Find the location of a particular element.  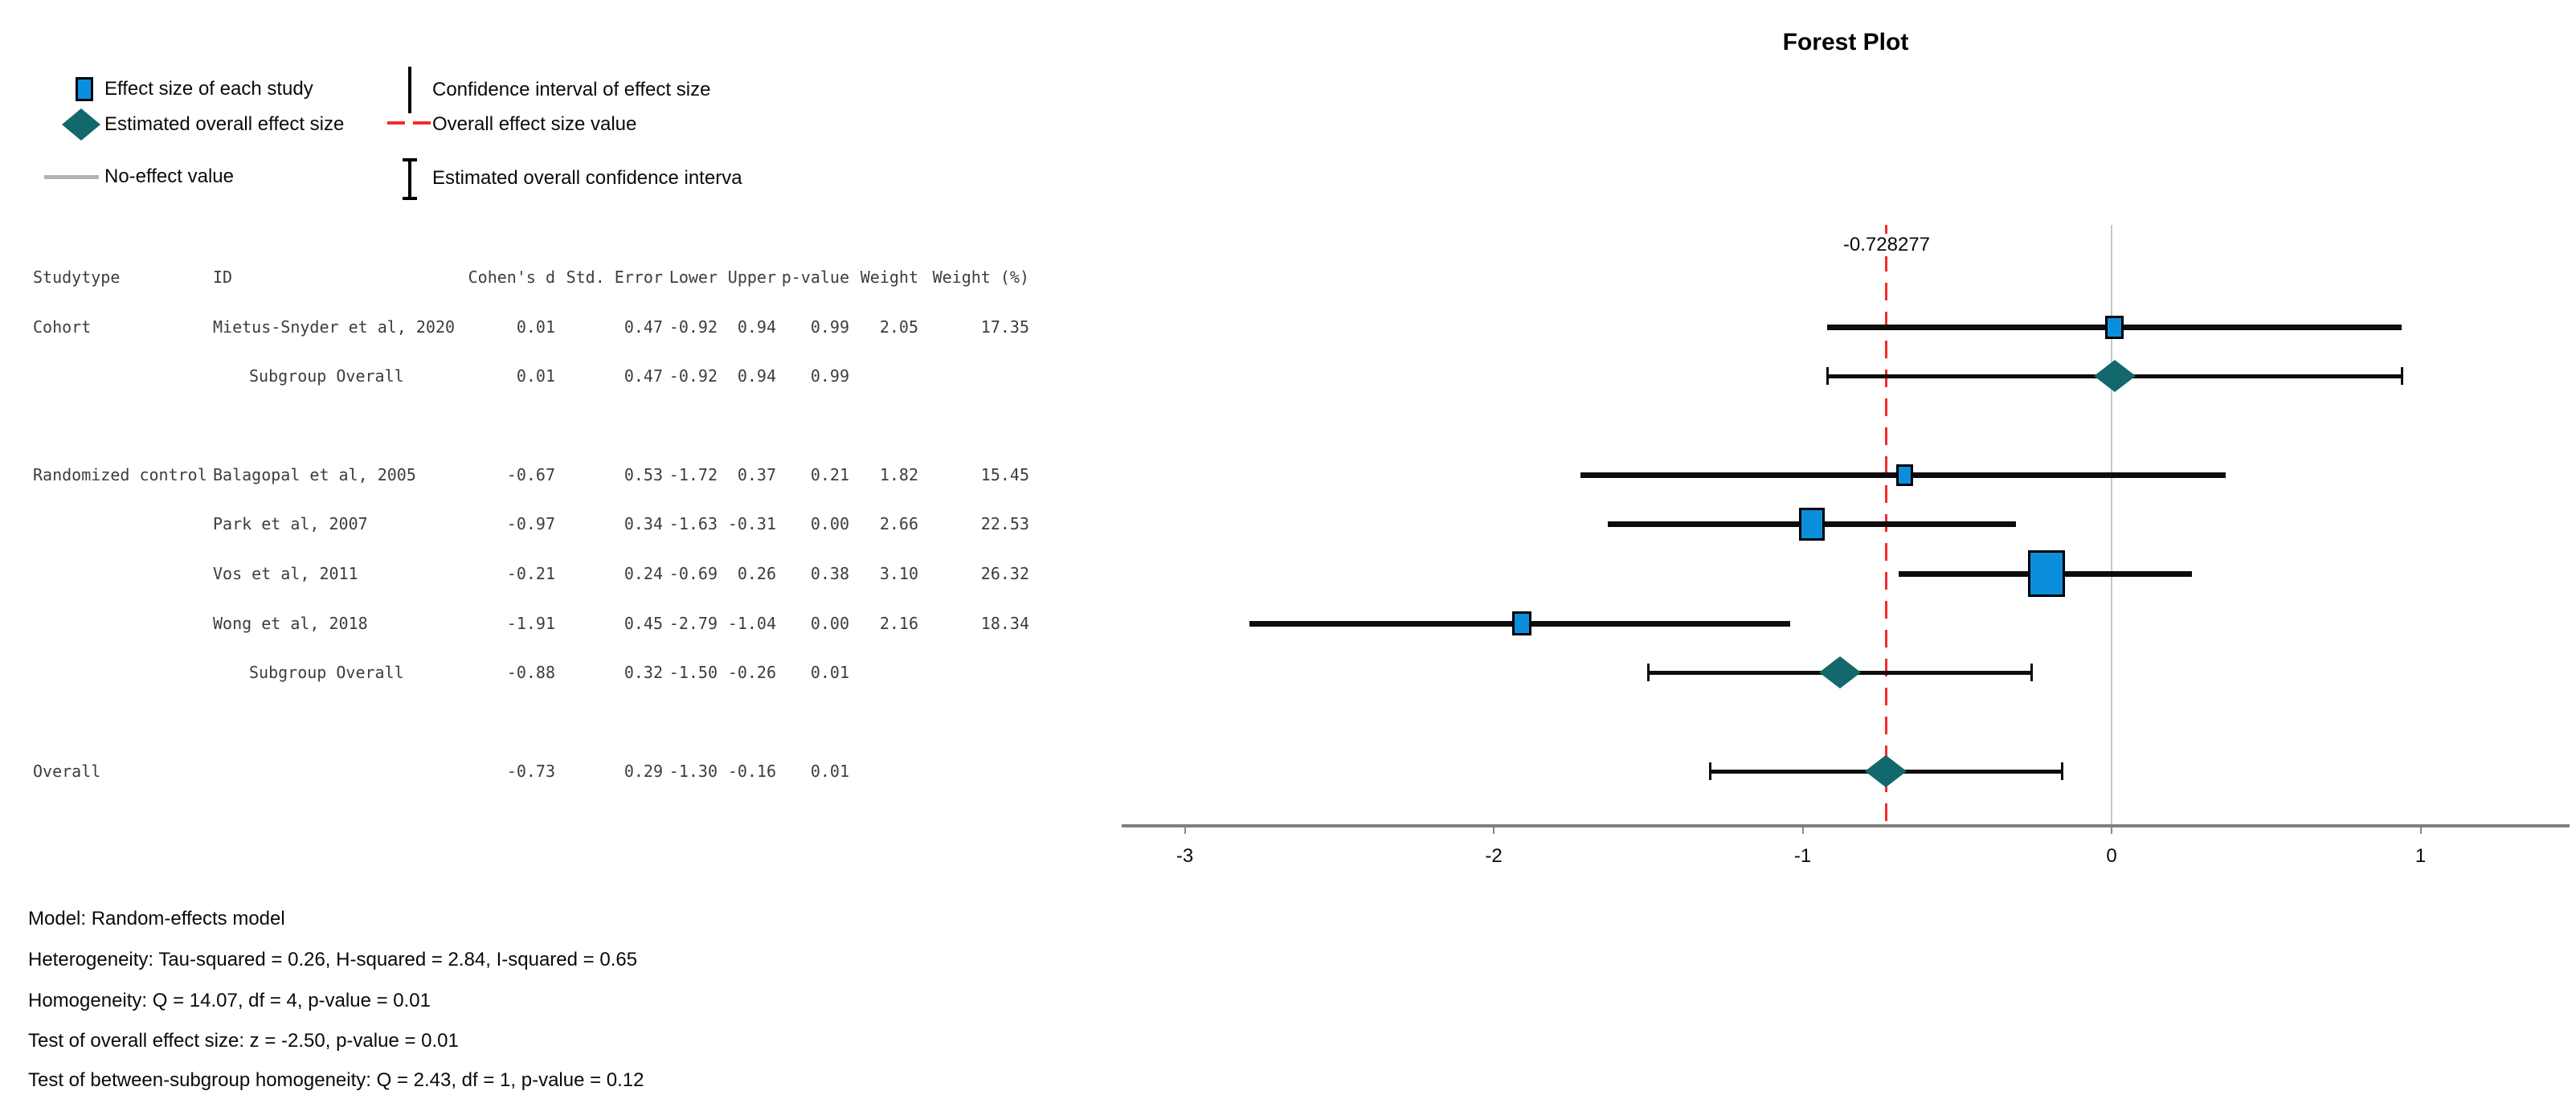

table-cell-cohens-d: -0.97 is located at coordinates (530, 523).